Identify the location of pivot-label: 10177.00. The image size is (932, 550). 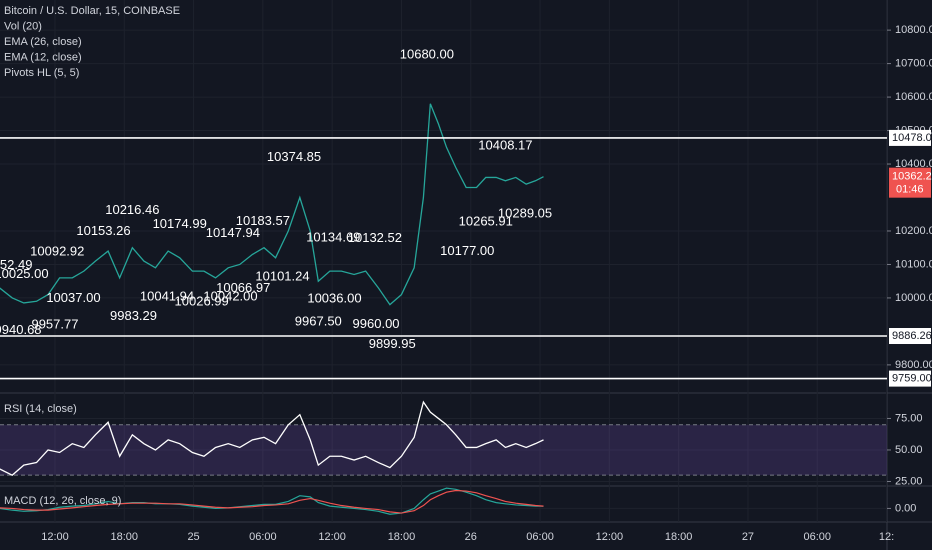
(467, 250).